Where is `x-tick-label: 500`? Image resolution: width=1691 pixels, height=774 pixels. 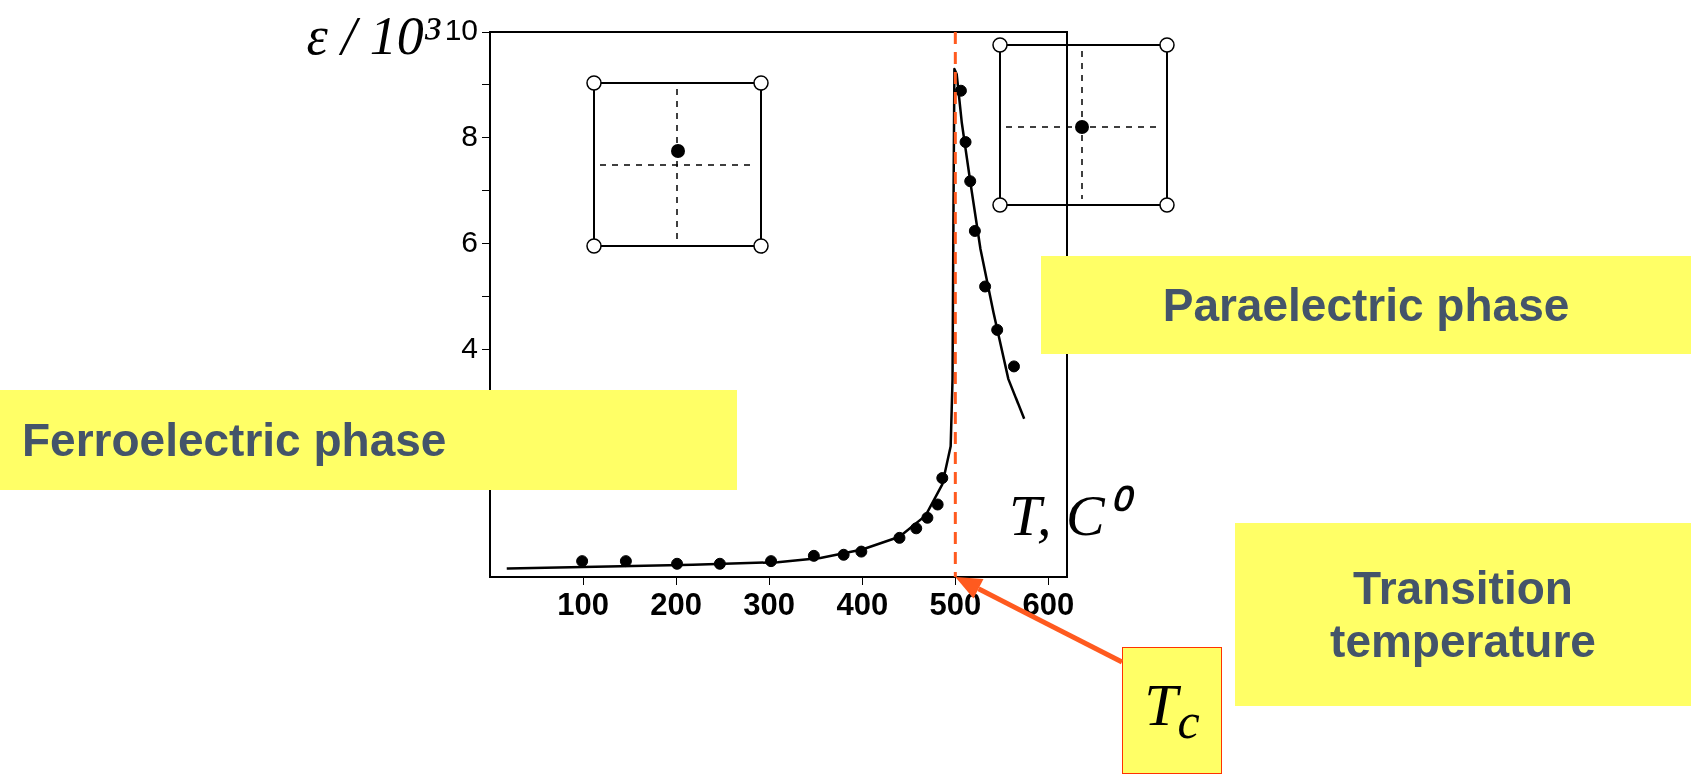
x-tick-label: 500 is located at coordinates (955, 605).